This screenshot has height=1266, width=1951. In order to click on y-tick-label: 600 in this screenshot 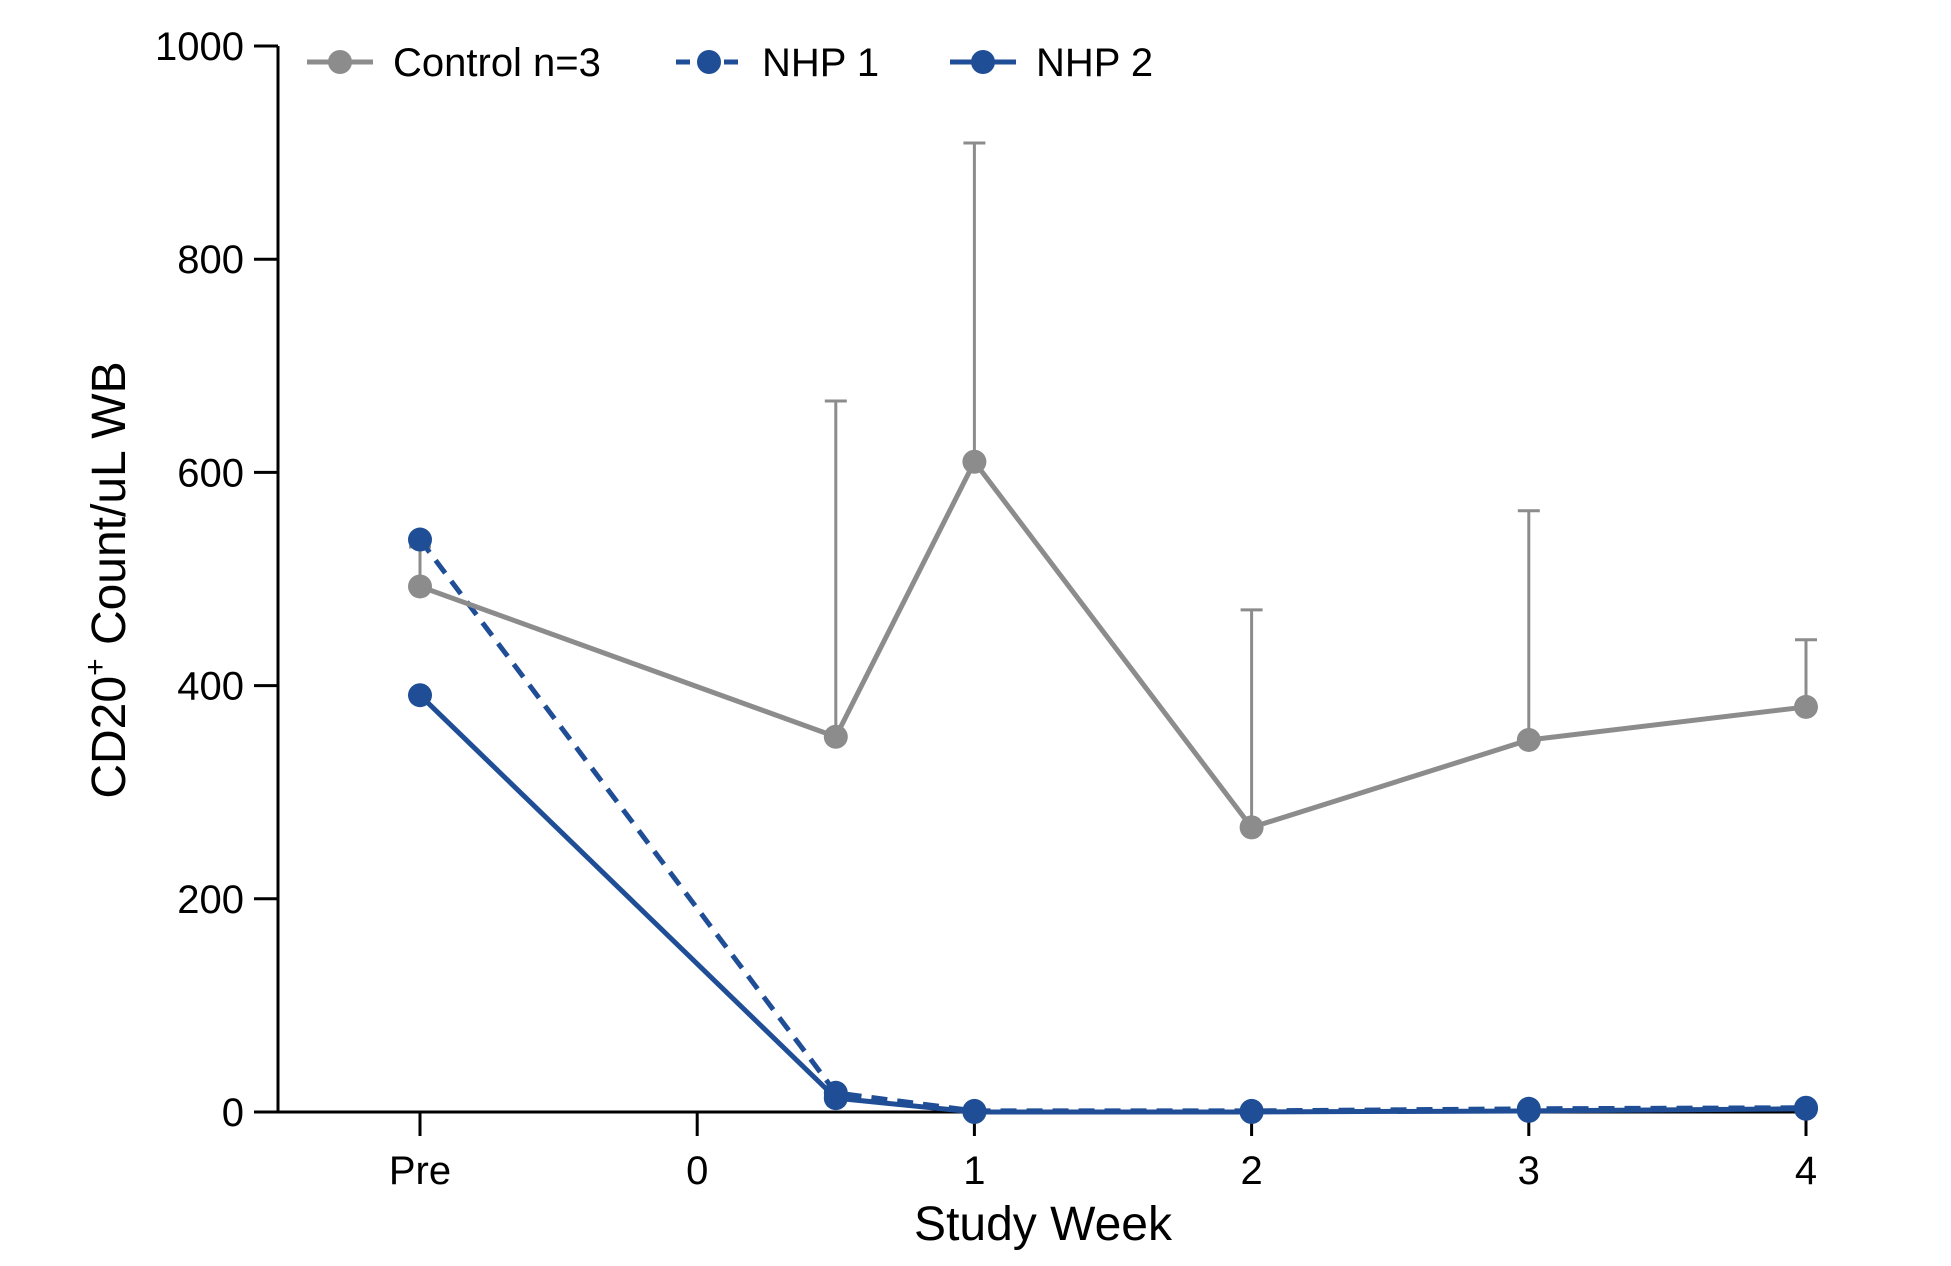, I will do `click(210, 473)`.